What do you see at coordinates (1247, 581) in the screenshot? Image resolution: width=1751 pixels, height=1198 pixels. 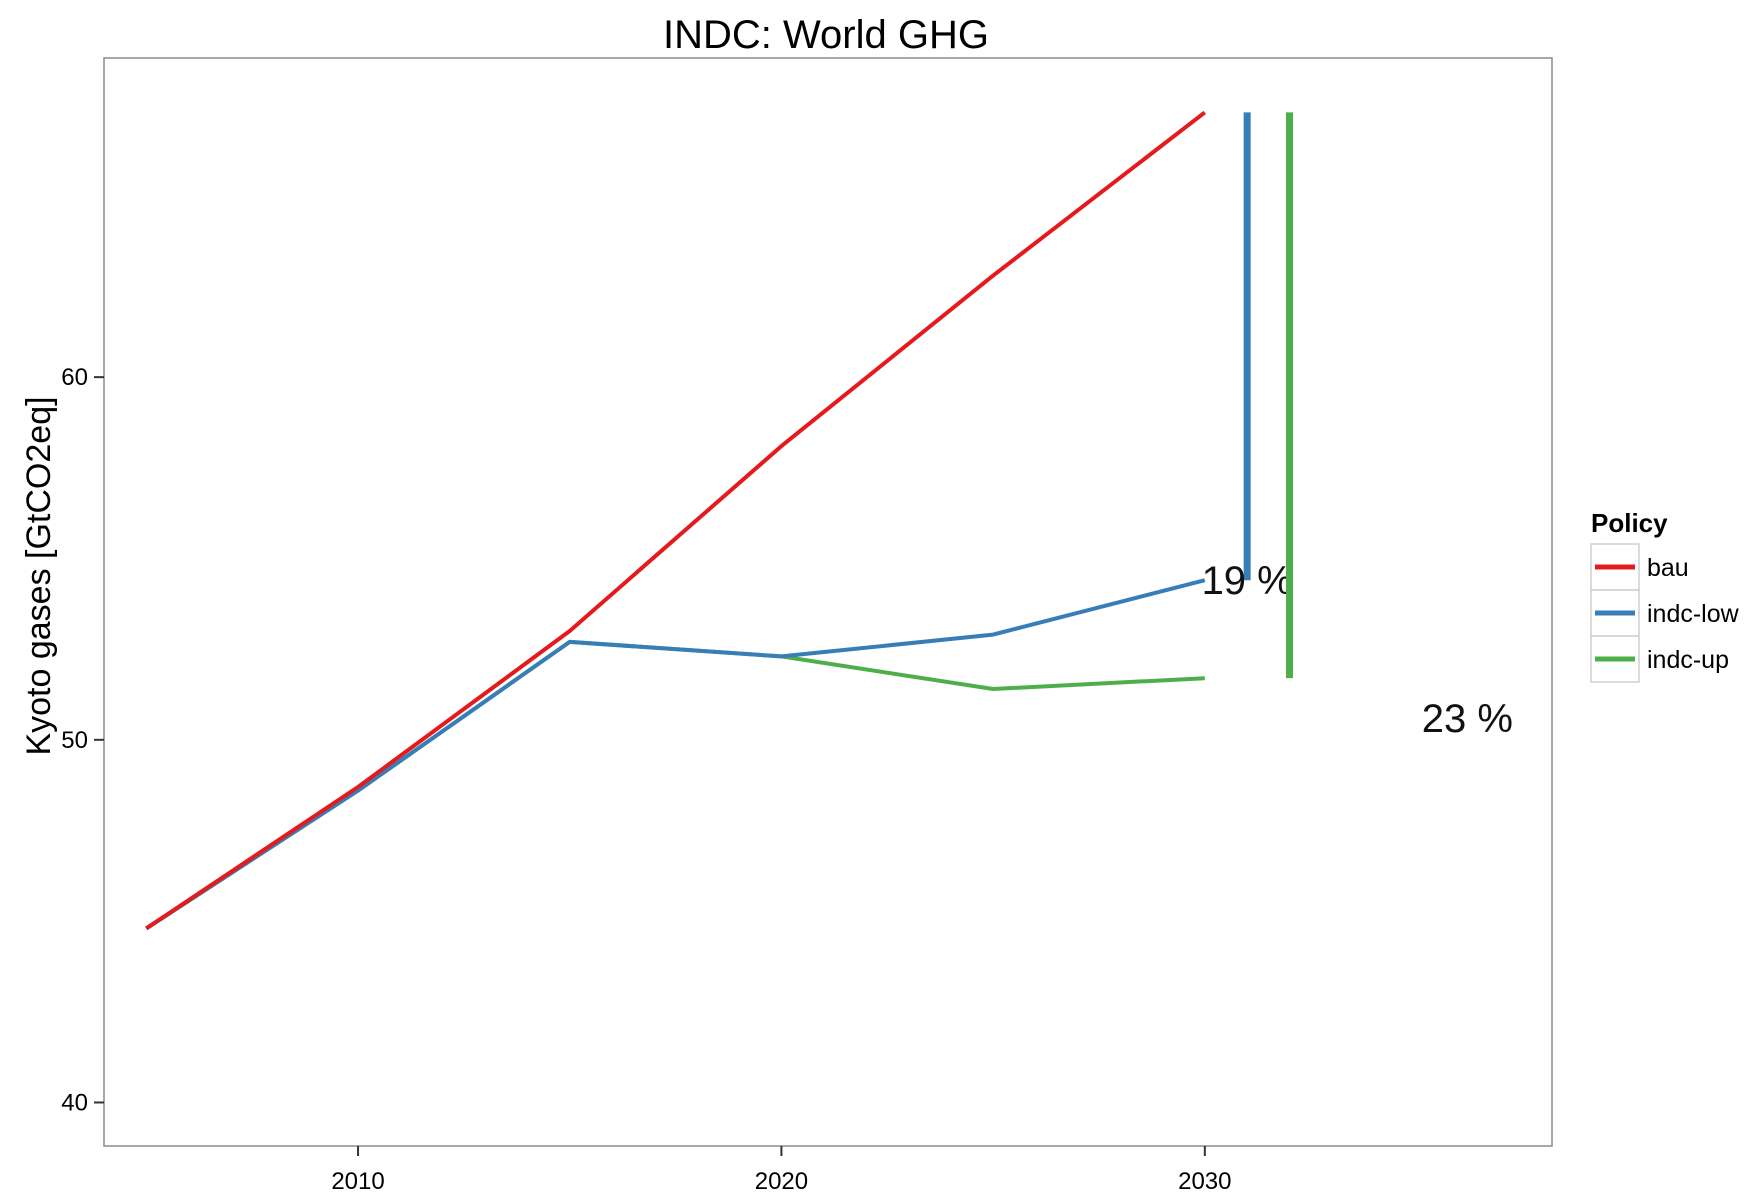 I see `reduction-label-indc-low: 19 %` at bounding box center [1247, 581].